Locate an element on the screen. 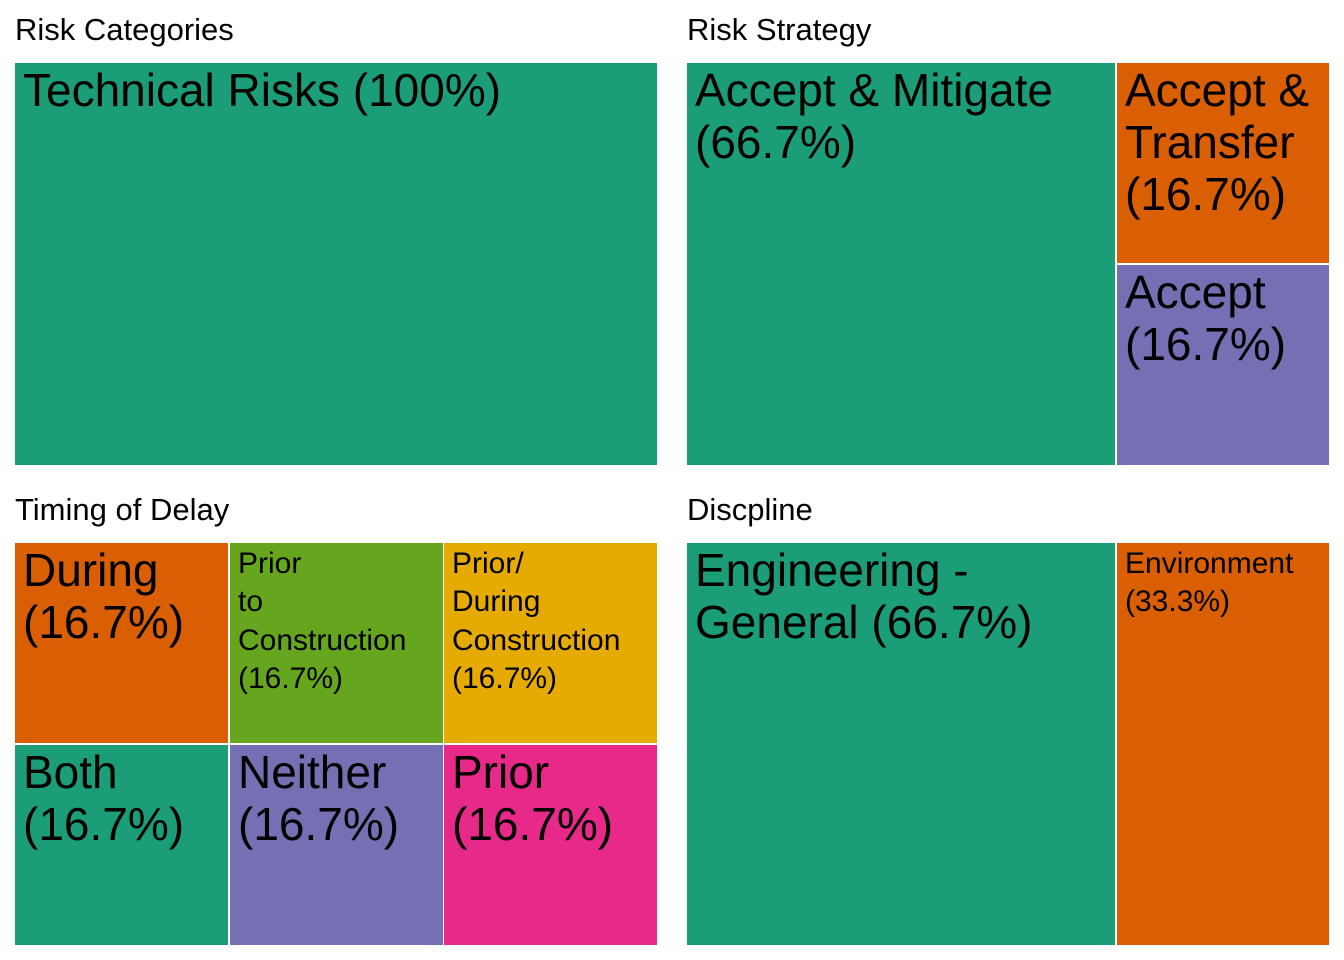 This screenshot has width=1344, height=960. treemap-tile-accept: Accept (16.7%) is located at coordinates (1223, 365).